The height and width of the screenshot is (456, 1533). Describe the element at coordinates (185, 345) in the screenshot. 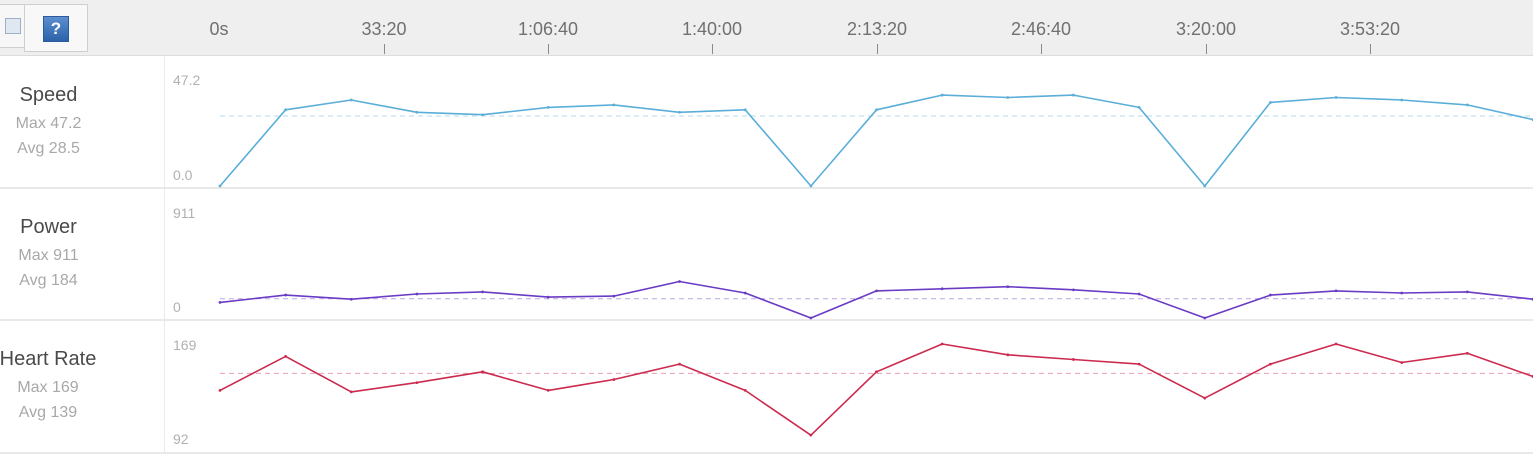

I see `heart-rate-axis-max: 169` at that location.